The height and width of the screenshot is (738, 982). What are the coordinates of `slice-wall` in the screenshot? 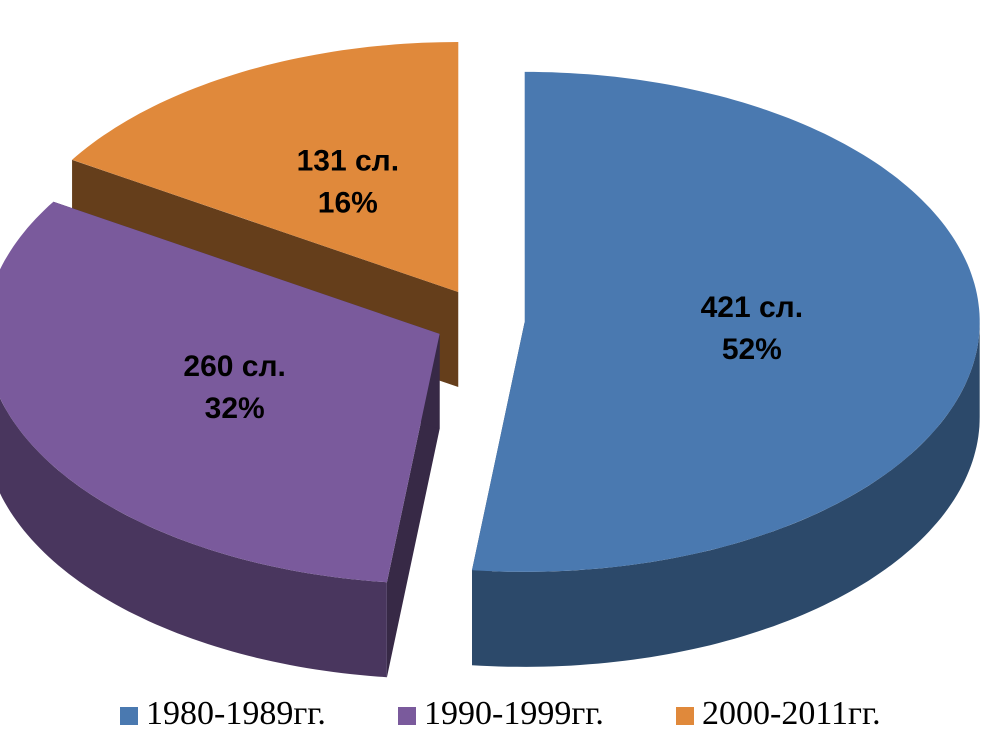 It's located at (193, 538).